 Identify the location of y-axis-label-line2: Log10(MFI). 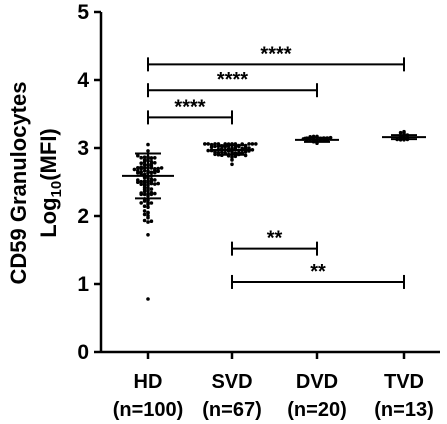
(50, 183).